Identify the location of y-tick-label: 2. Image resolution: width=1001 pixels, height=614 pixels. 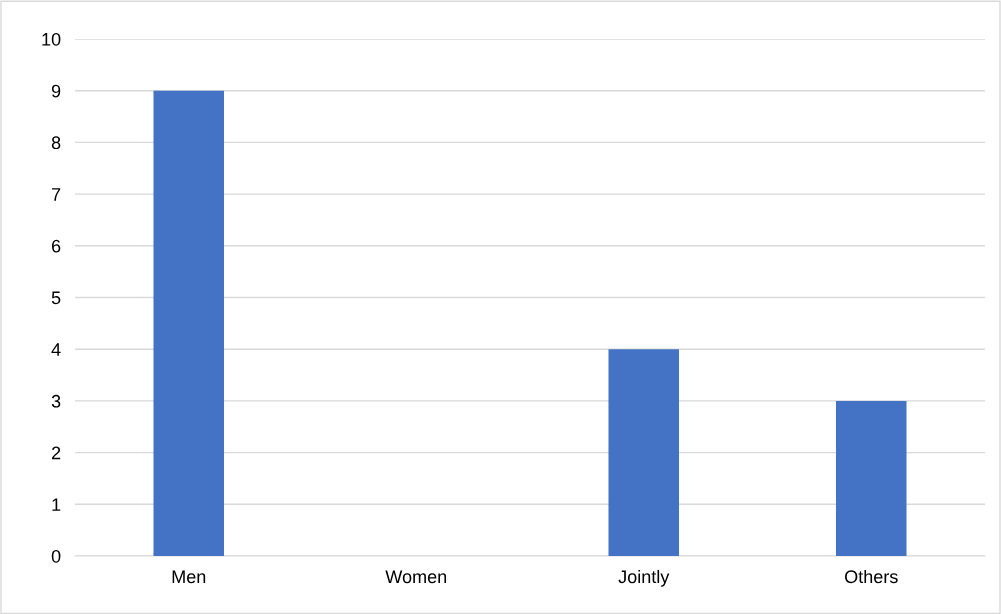
(56, 453).